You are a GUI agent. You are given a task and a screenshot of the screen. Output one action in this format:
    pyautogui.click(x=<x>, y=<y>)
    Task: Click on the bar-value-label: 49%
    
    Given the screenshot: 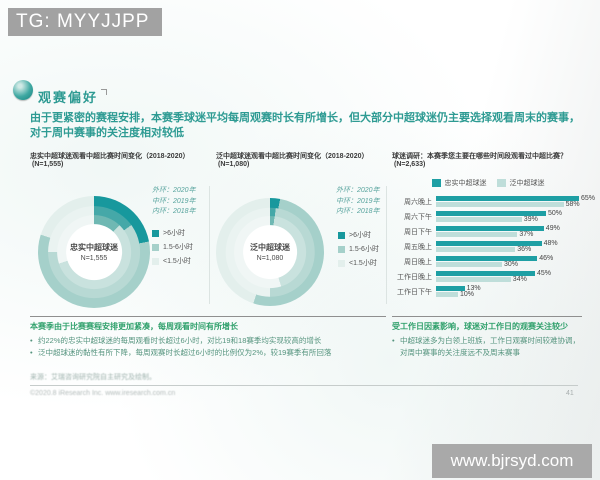 What is the action you would take?
    pyautogui.click(x=552, y=228)
    